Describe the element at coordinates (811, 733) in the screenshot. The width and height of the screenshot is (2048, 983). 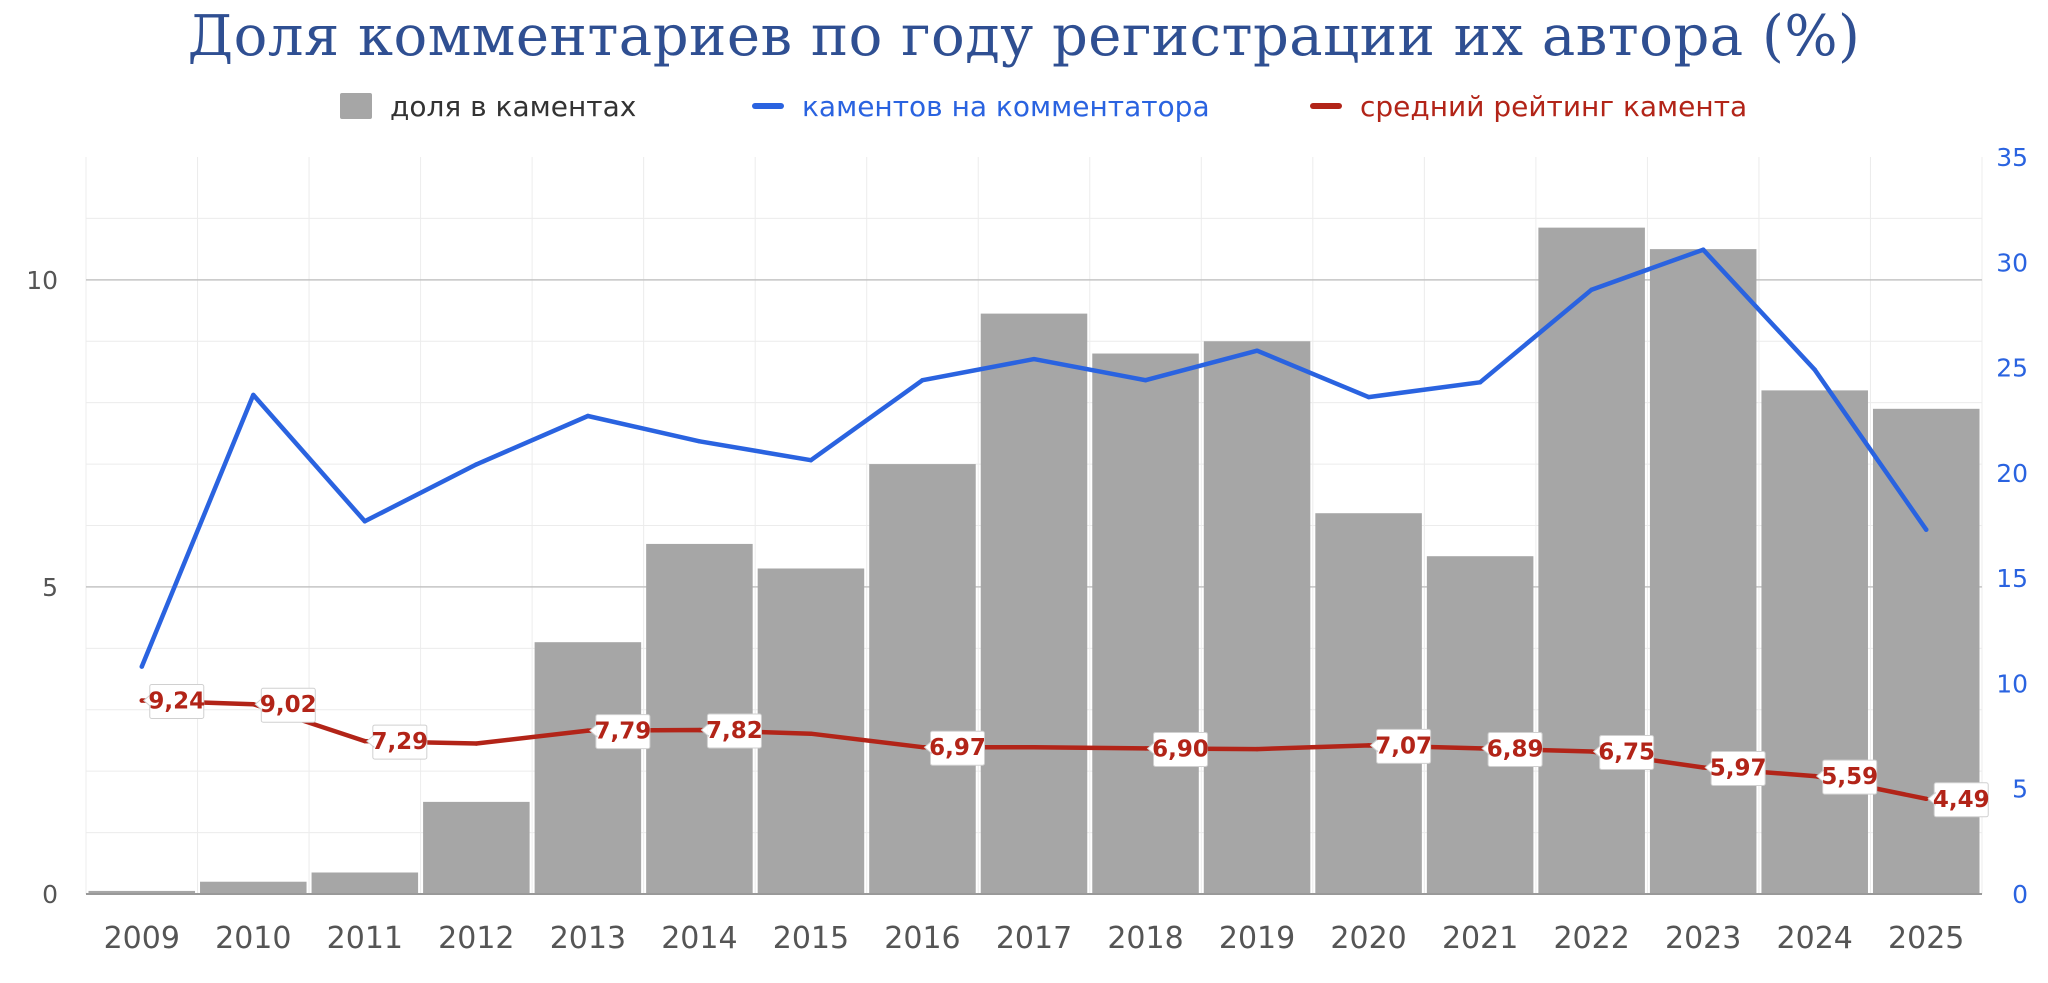
I see `point-avg-rating-2015` at that location.